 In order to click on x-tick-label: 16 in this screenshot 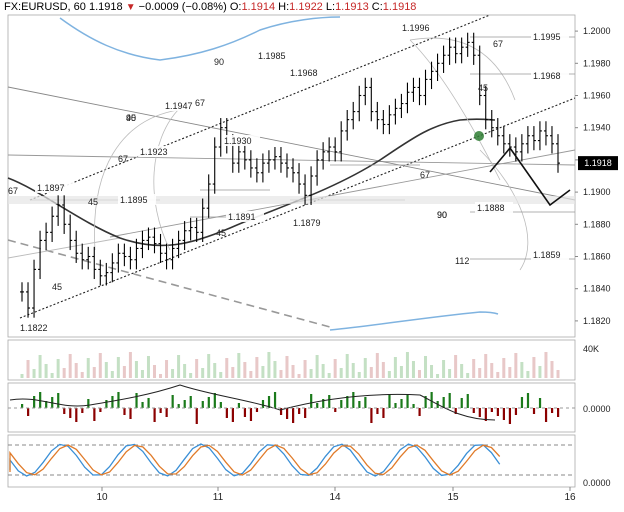, I will do `click(570, 497)`.